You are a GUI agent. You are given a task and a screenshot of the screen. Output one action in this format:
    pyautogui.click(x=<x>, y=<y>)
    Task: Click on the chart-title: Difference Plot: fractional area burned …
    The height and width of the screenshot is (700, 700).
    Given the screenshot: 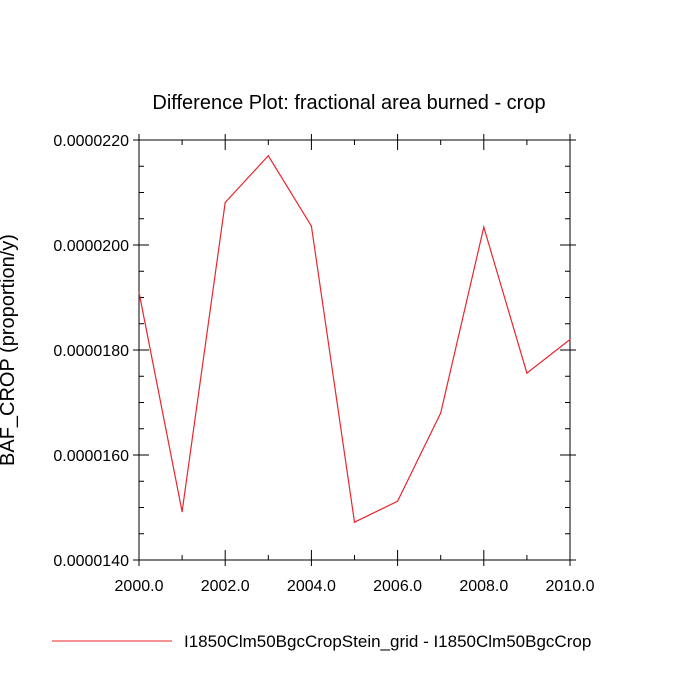 What is the action you would take?
    pyautogui.click(x=348, y=103)
    